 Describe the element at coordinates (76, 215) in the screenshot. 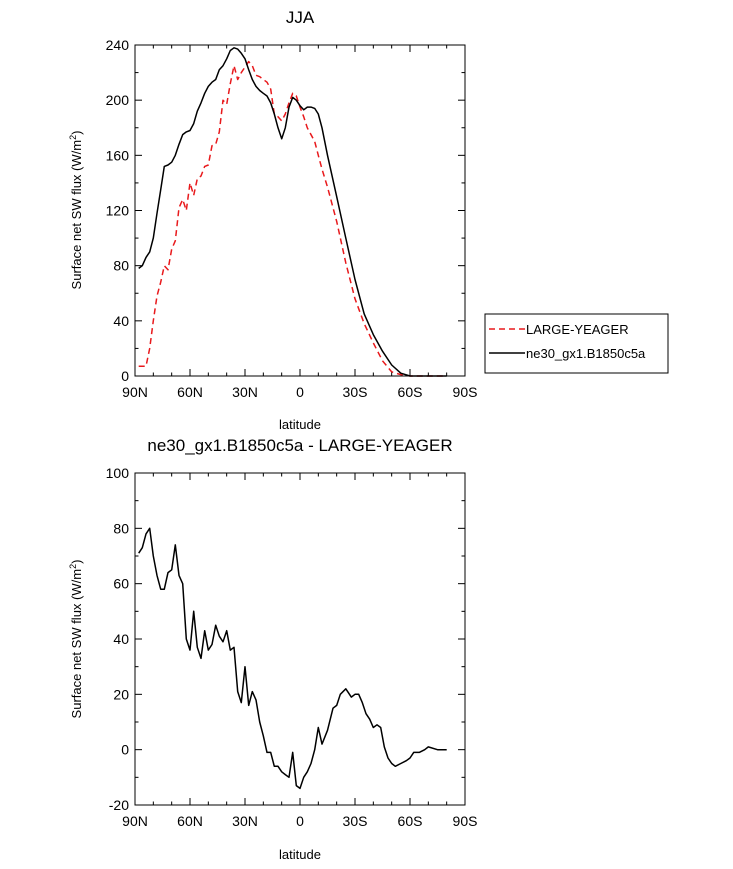

I see `jja-y-axis-label-main: Surface net SW flux (W/m` at that location.